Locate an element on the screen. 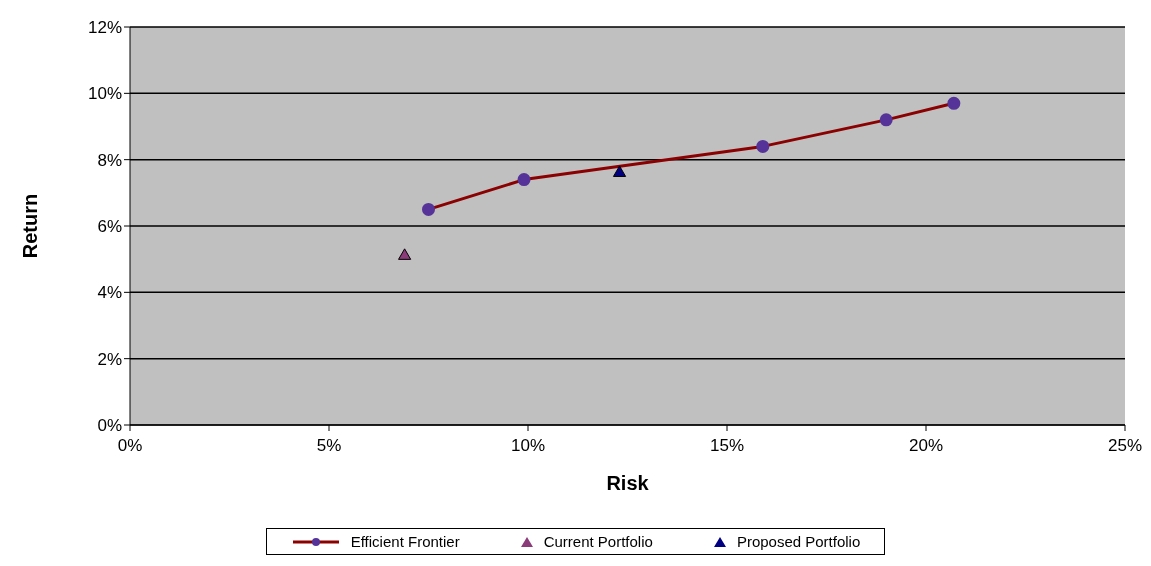 Image resolution: width=1151 pixels, height=566 pixels. legend-label: Efficient Frontier is located at coordinates (405, 541).